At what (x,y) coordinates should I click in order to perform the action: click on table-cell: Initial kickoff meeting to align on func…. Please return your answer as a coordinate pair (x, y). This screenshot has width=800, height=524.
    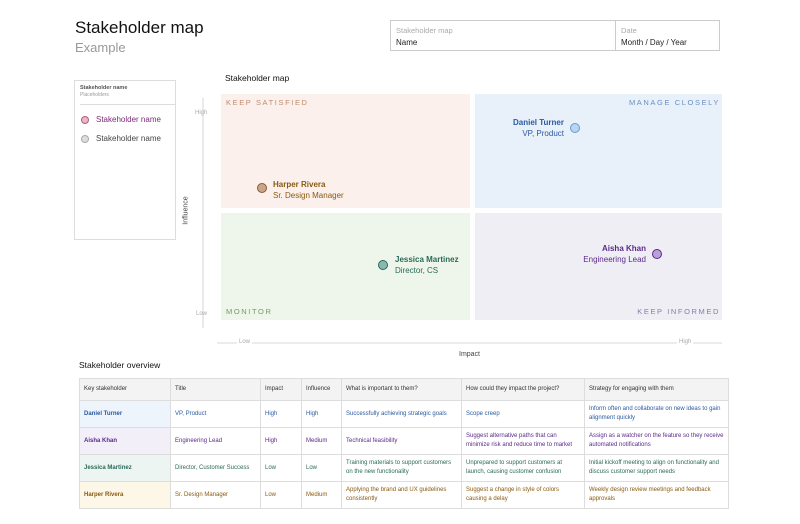
    Looking at the image, I should click on (656, 468).